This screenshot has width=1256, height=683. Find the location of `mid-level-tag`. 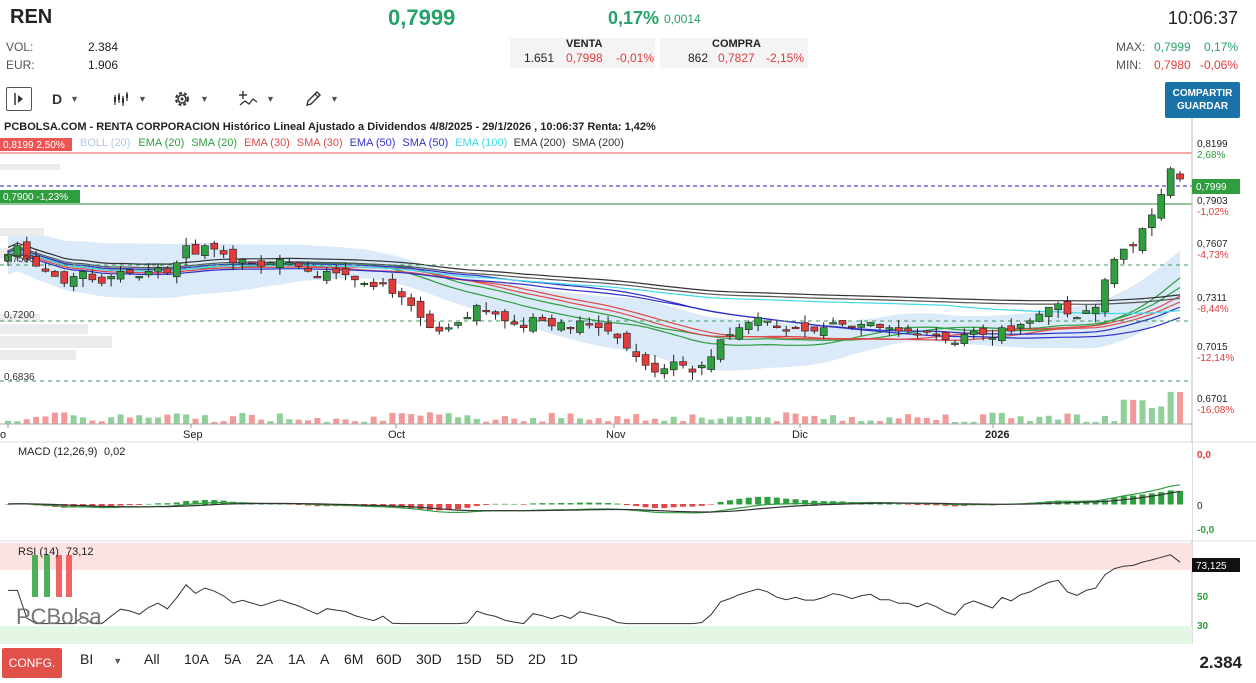

mid-level-tag is located at coordinates (40, 196).